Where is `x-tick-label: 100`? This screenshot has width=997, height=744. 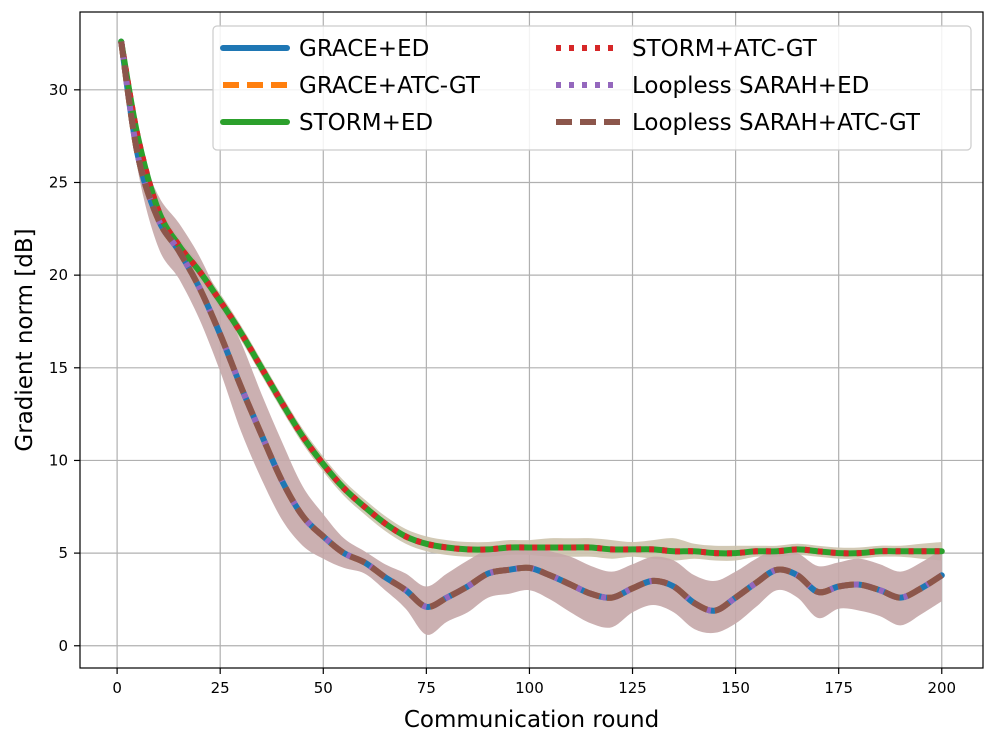 x-tick-label: 100 is located at coordinates (529, 688).